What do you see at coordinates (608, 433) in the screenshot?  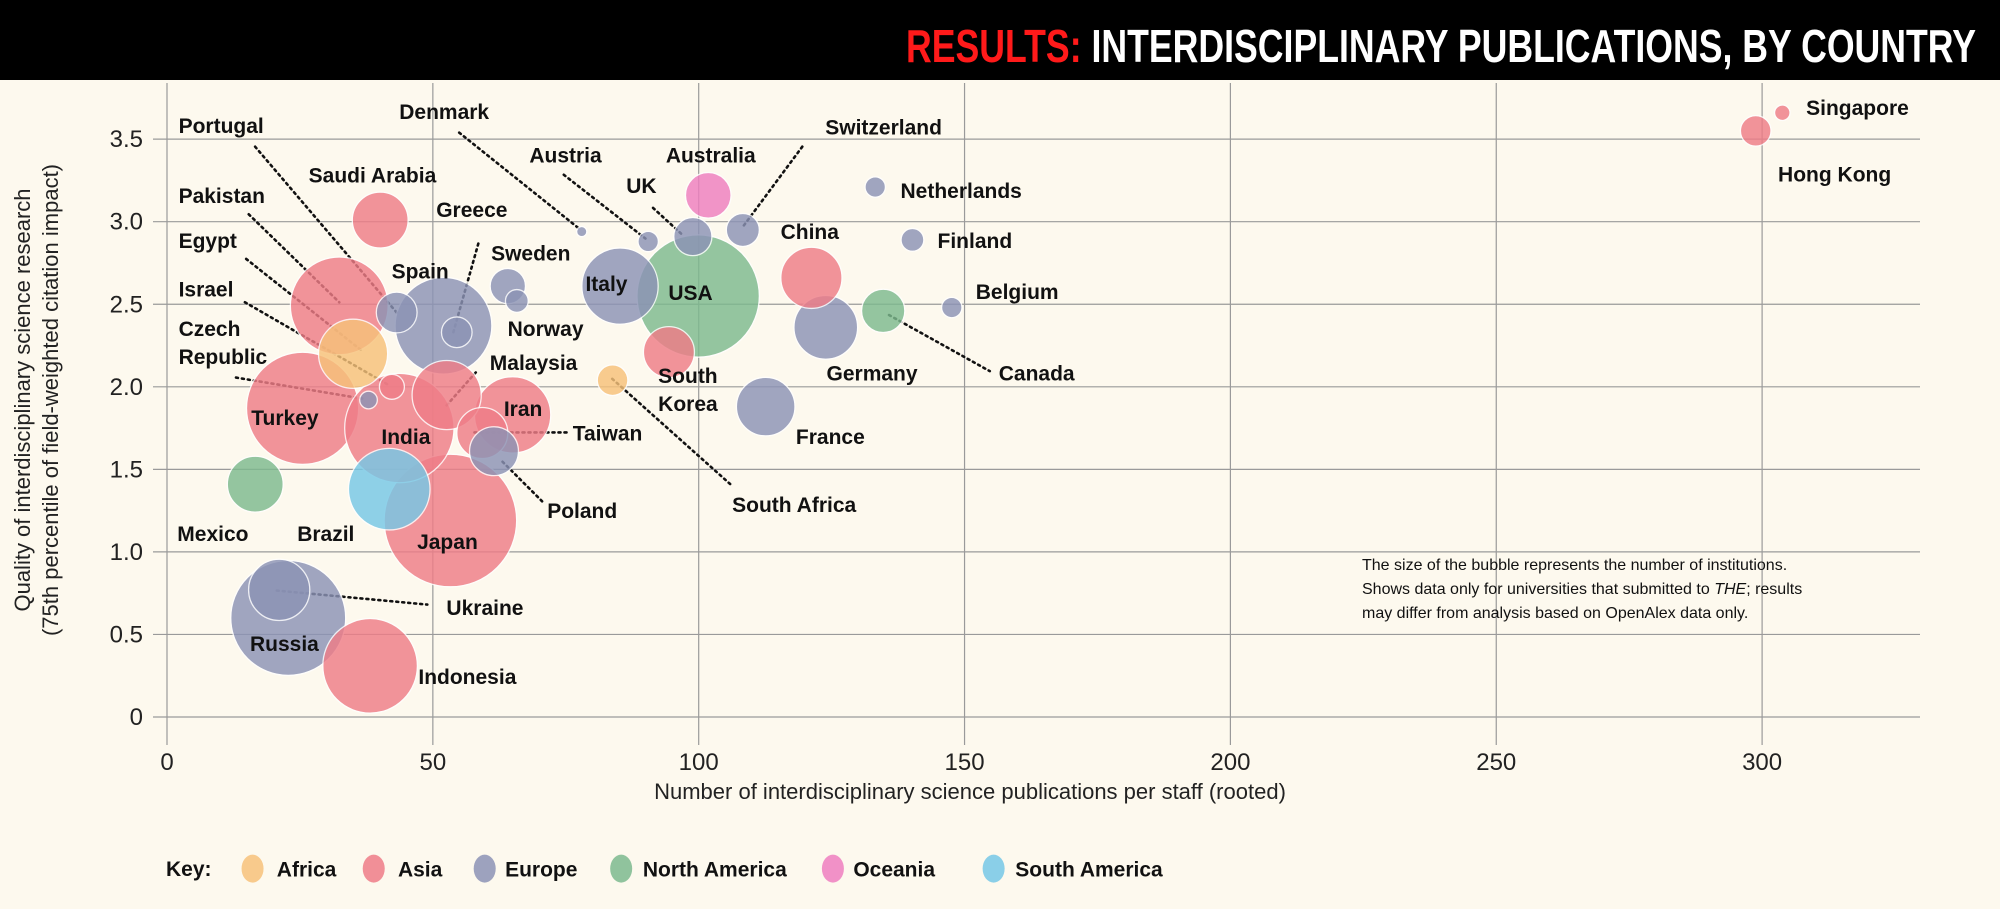 I see `label-taiwan: Taiwan` at bounding box center [608, 433].